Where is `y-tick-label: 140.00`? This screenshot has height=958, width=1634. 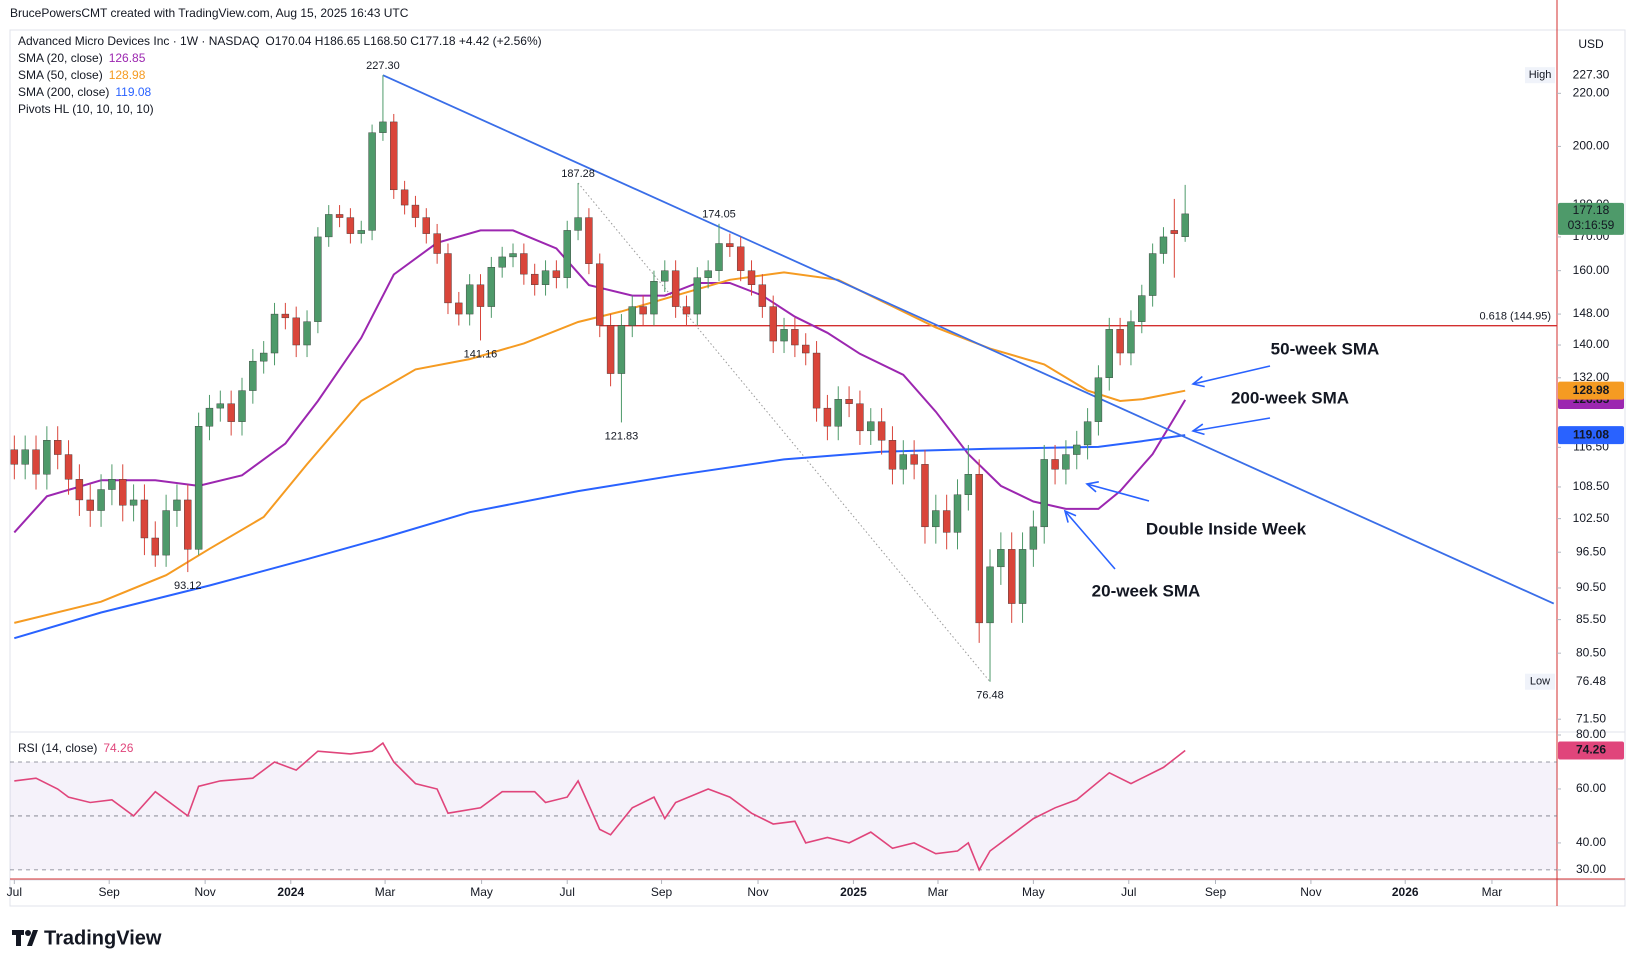 y-tick-label: 140.00 is located at coordinates (1591, 344).